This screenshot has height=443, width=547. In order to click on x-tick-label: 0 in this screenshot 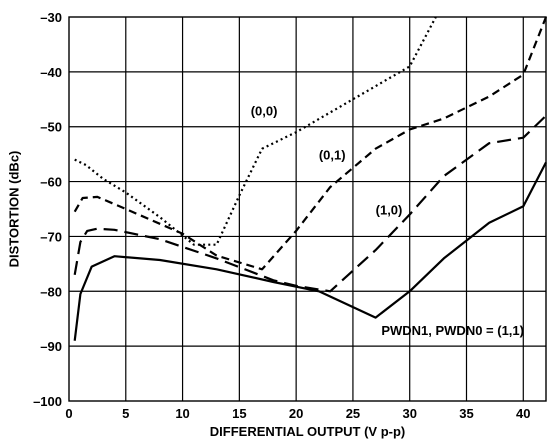, I will do `click(68, 413)`.